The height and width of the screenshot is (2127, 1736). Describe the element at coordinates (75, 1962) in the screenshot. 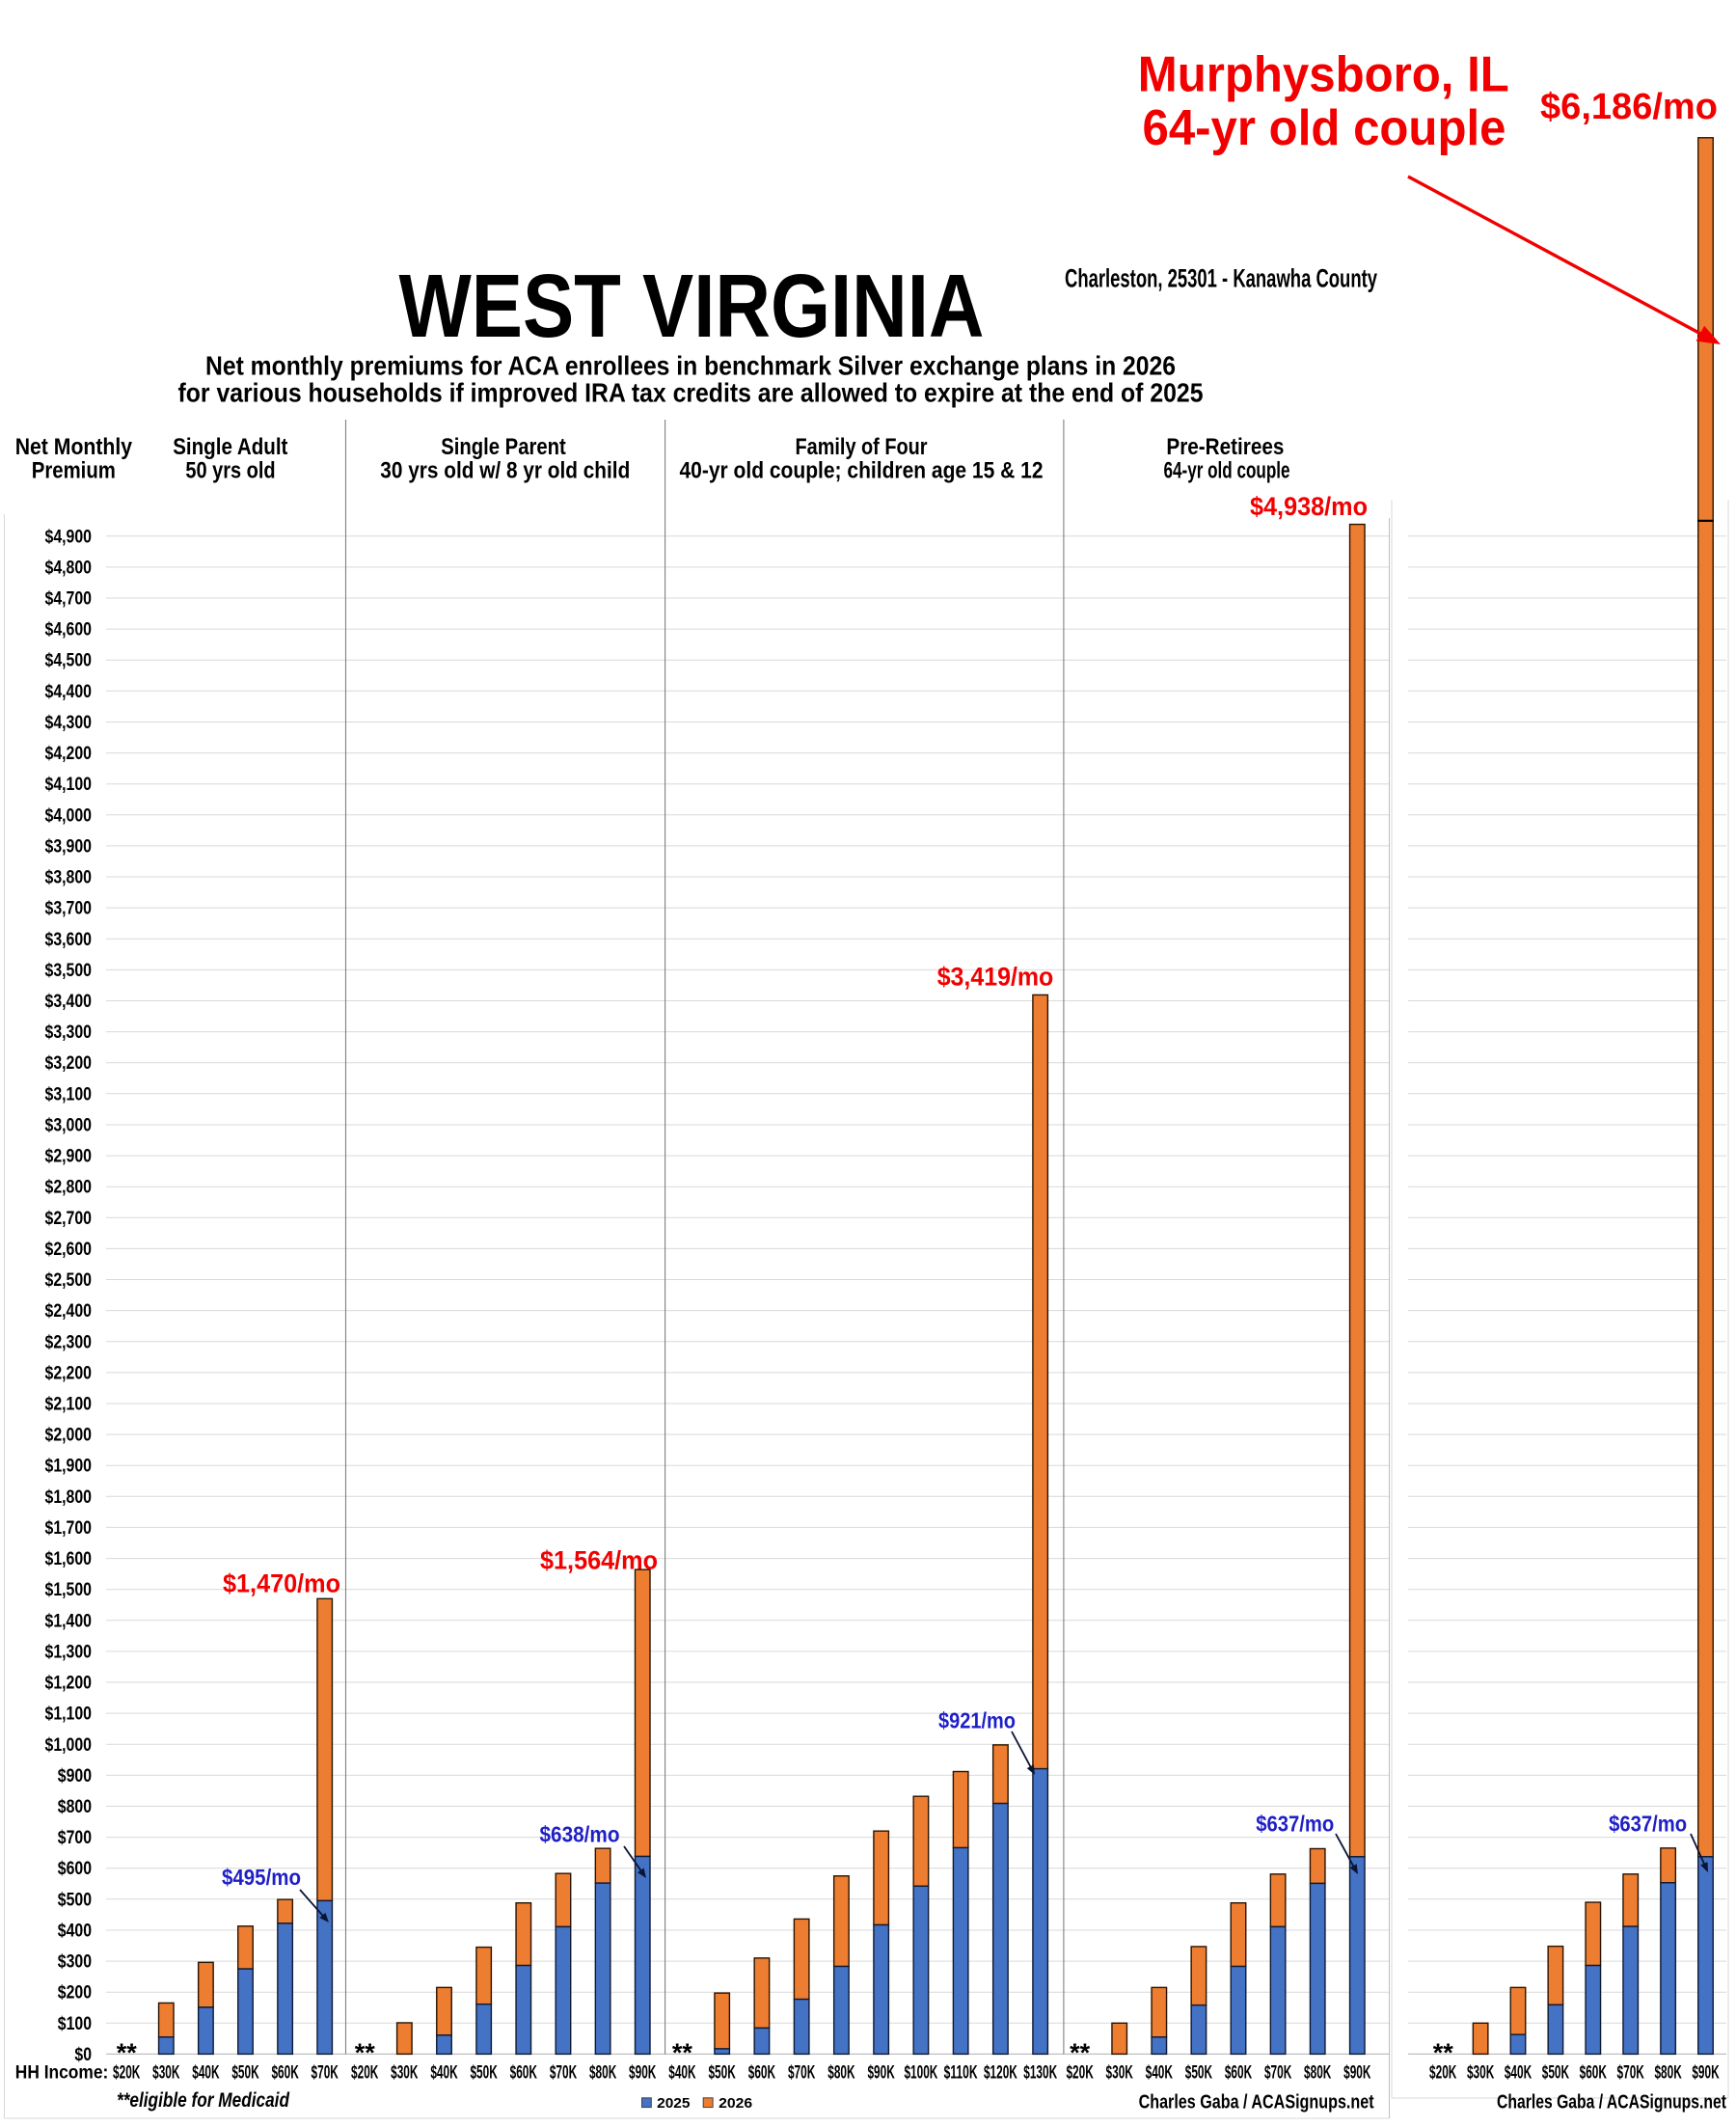

I see `svg-text: $300` at that location.